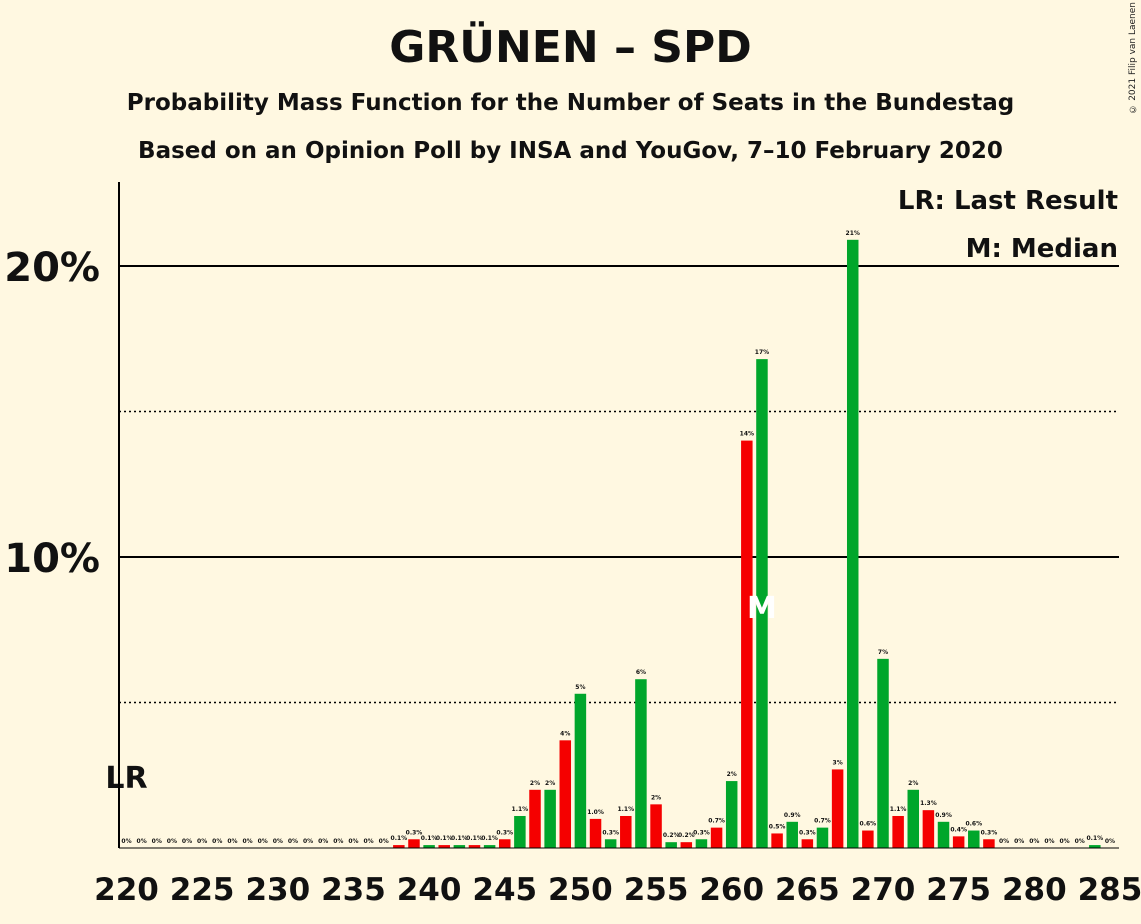  I want to click on bar-value-label: 14%, so click(747, 434).